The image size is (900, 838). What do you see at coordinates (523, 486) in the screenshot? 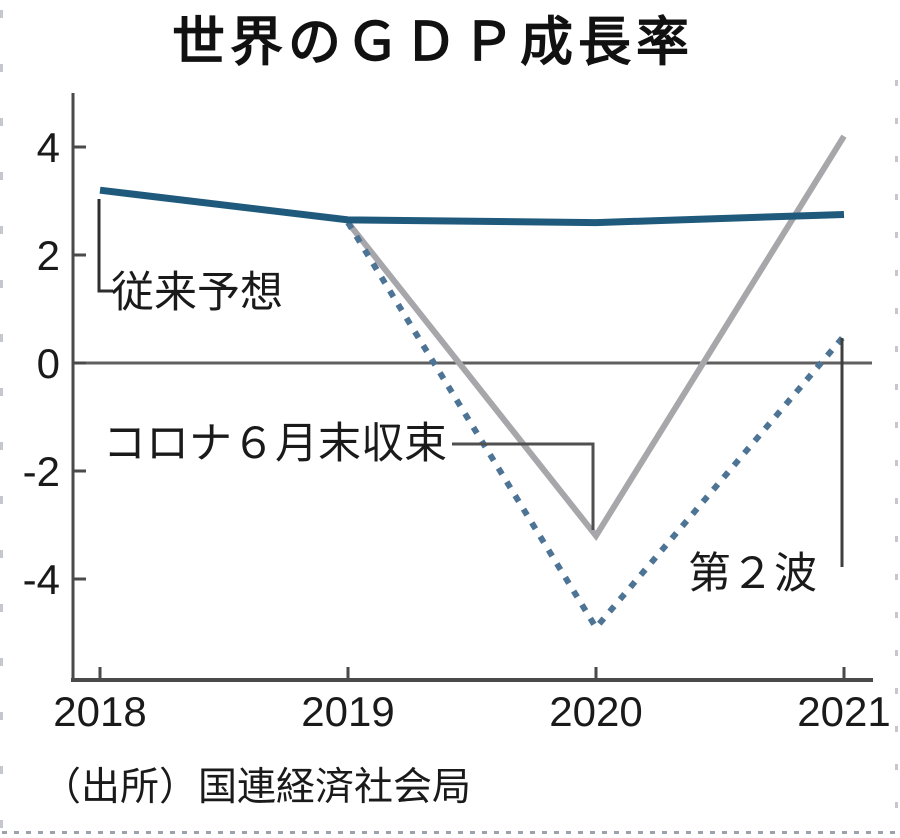
I see `covid-ends-june-annotation-leader` at bounding box center [523, 486].